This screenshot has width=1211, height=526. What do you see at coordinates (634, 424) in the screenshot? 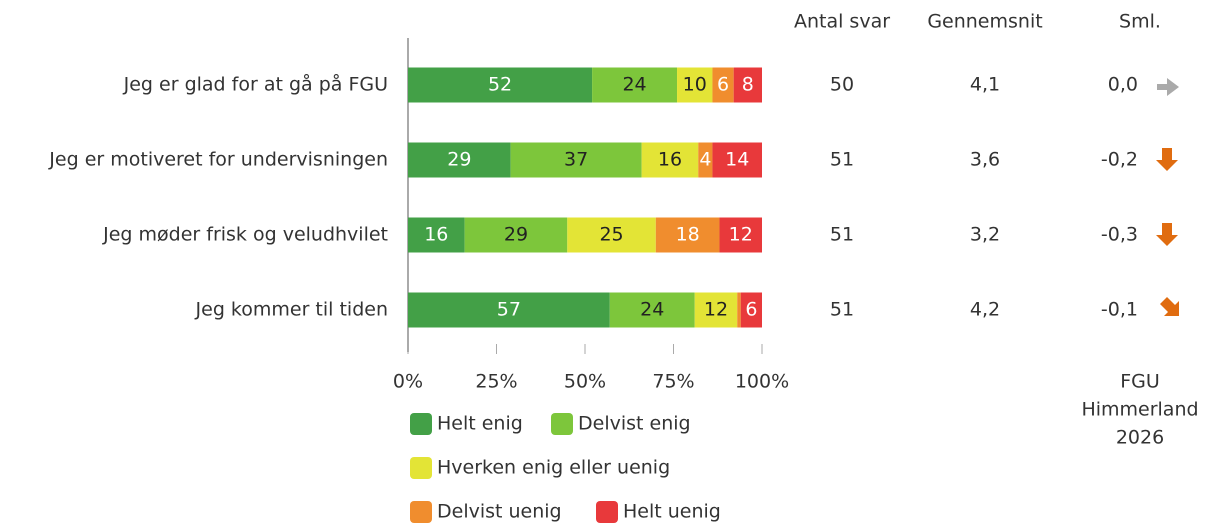
I see `legend-label: Delvist enig` at bounding box center [634, 424].